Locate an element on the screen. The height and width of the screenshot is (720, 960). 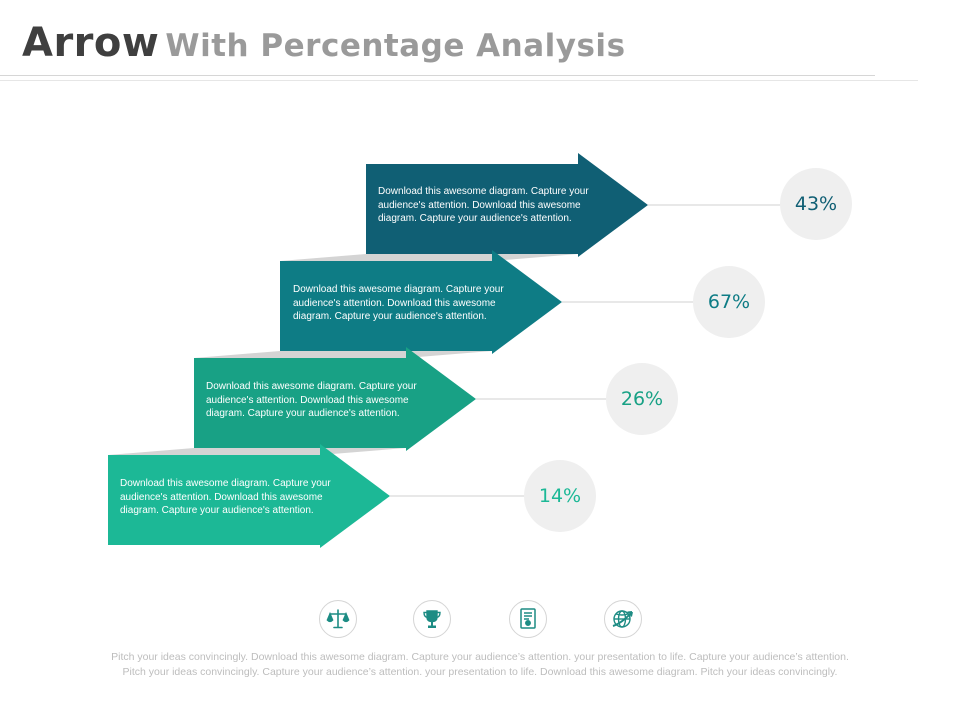
trophy-icon is located at coordinates (432, 619).